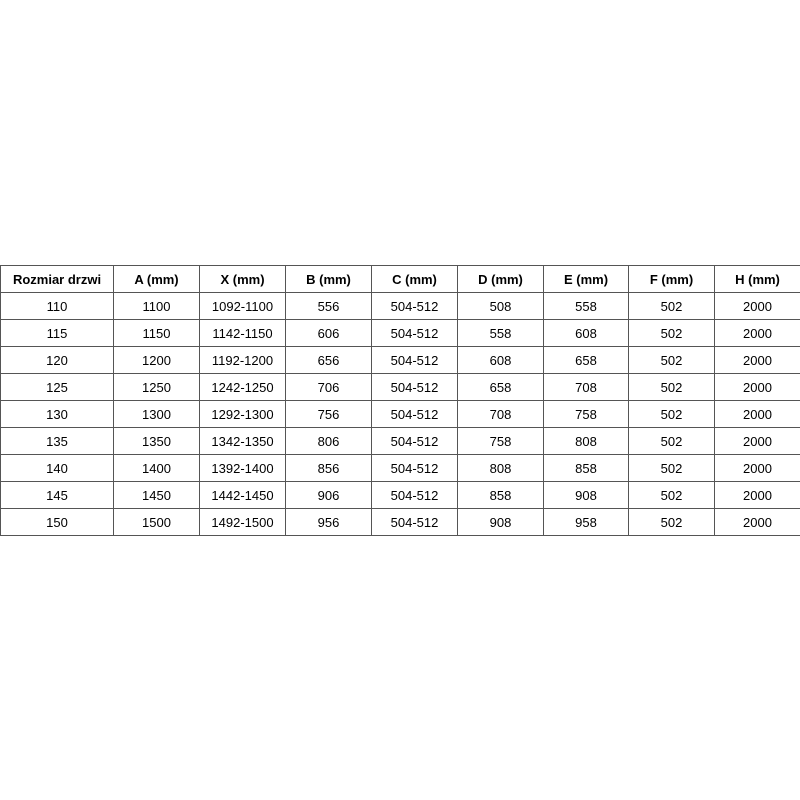  What do you see at coordinates (156, 279) in the screenshot?
I see `column-header: A (mm)` at bounding box center [156, 279].